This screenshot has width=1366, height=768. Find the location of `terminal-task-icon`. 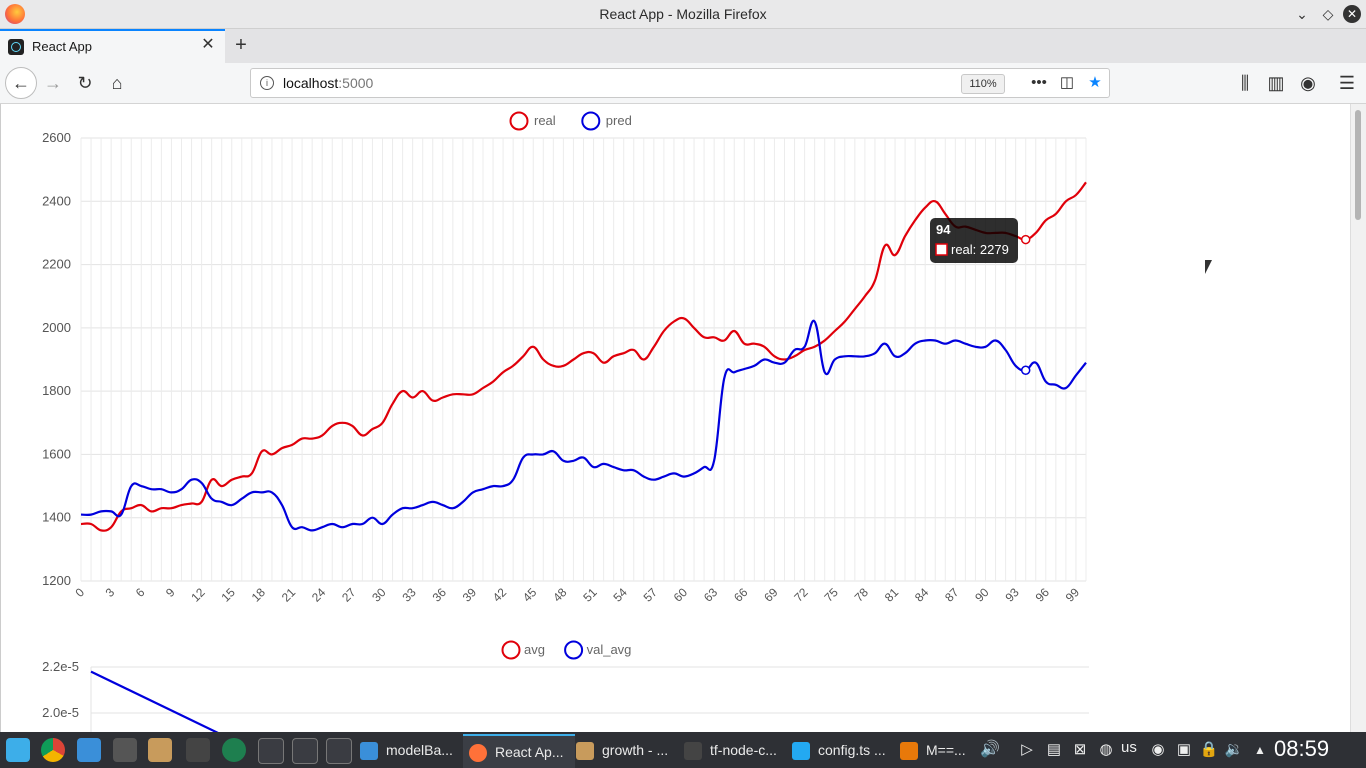

terminal-task-icon is located at coordinates (693, 751).